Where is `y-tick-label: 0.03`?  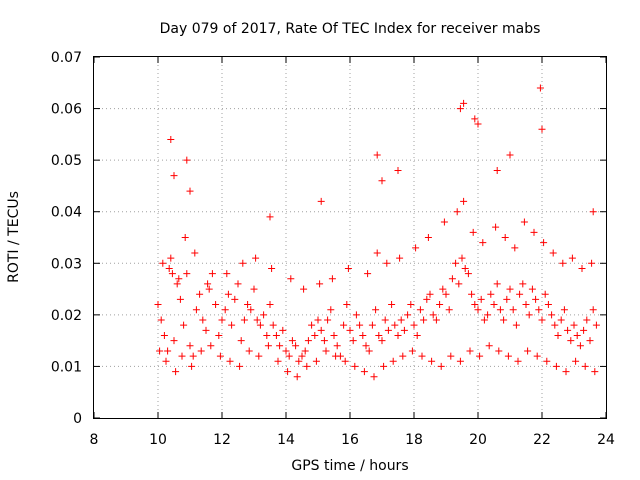
y-tick-label: 0.03 is located at coordinates (66, 264).